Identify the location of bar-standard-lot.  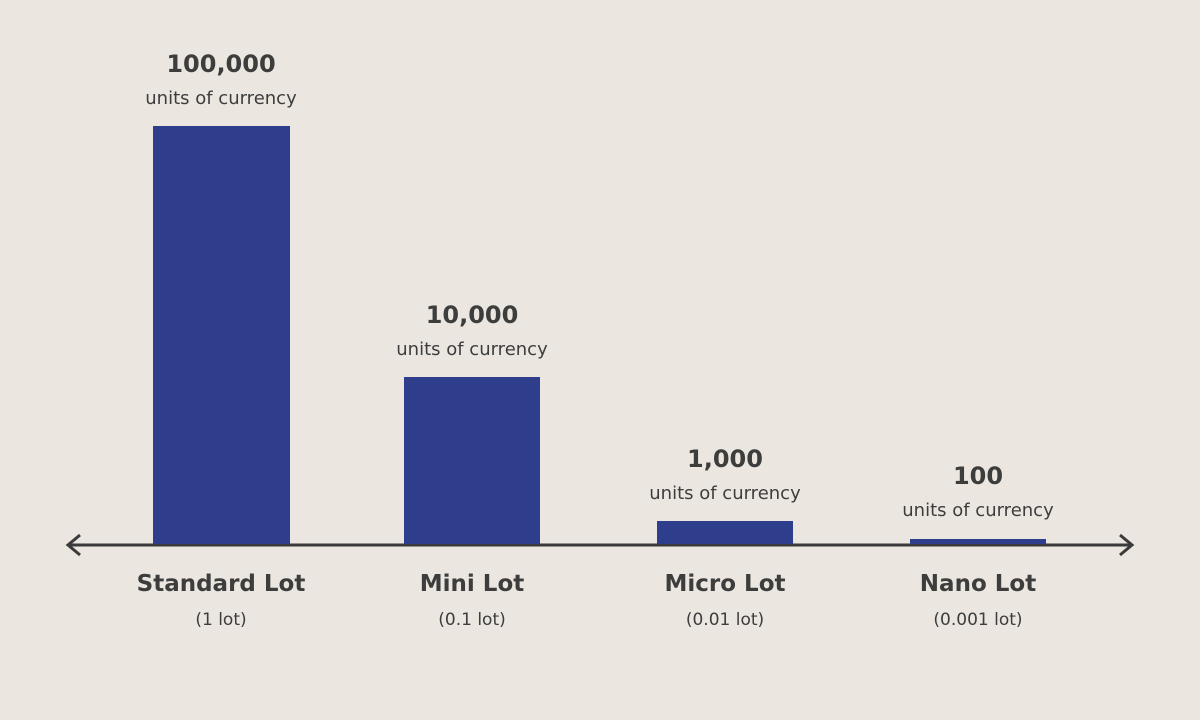
(221, 335).